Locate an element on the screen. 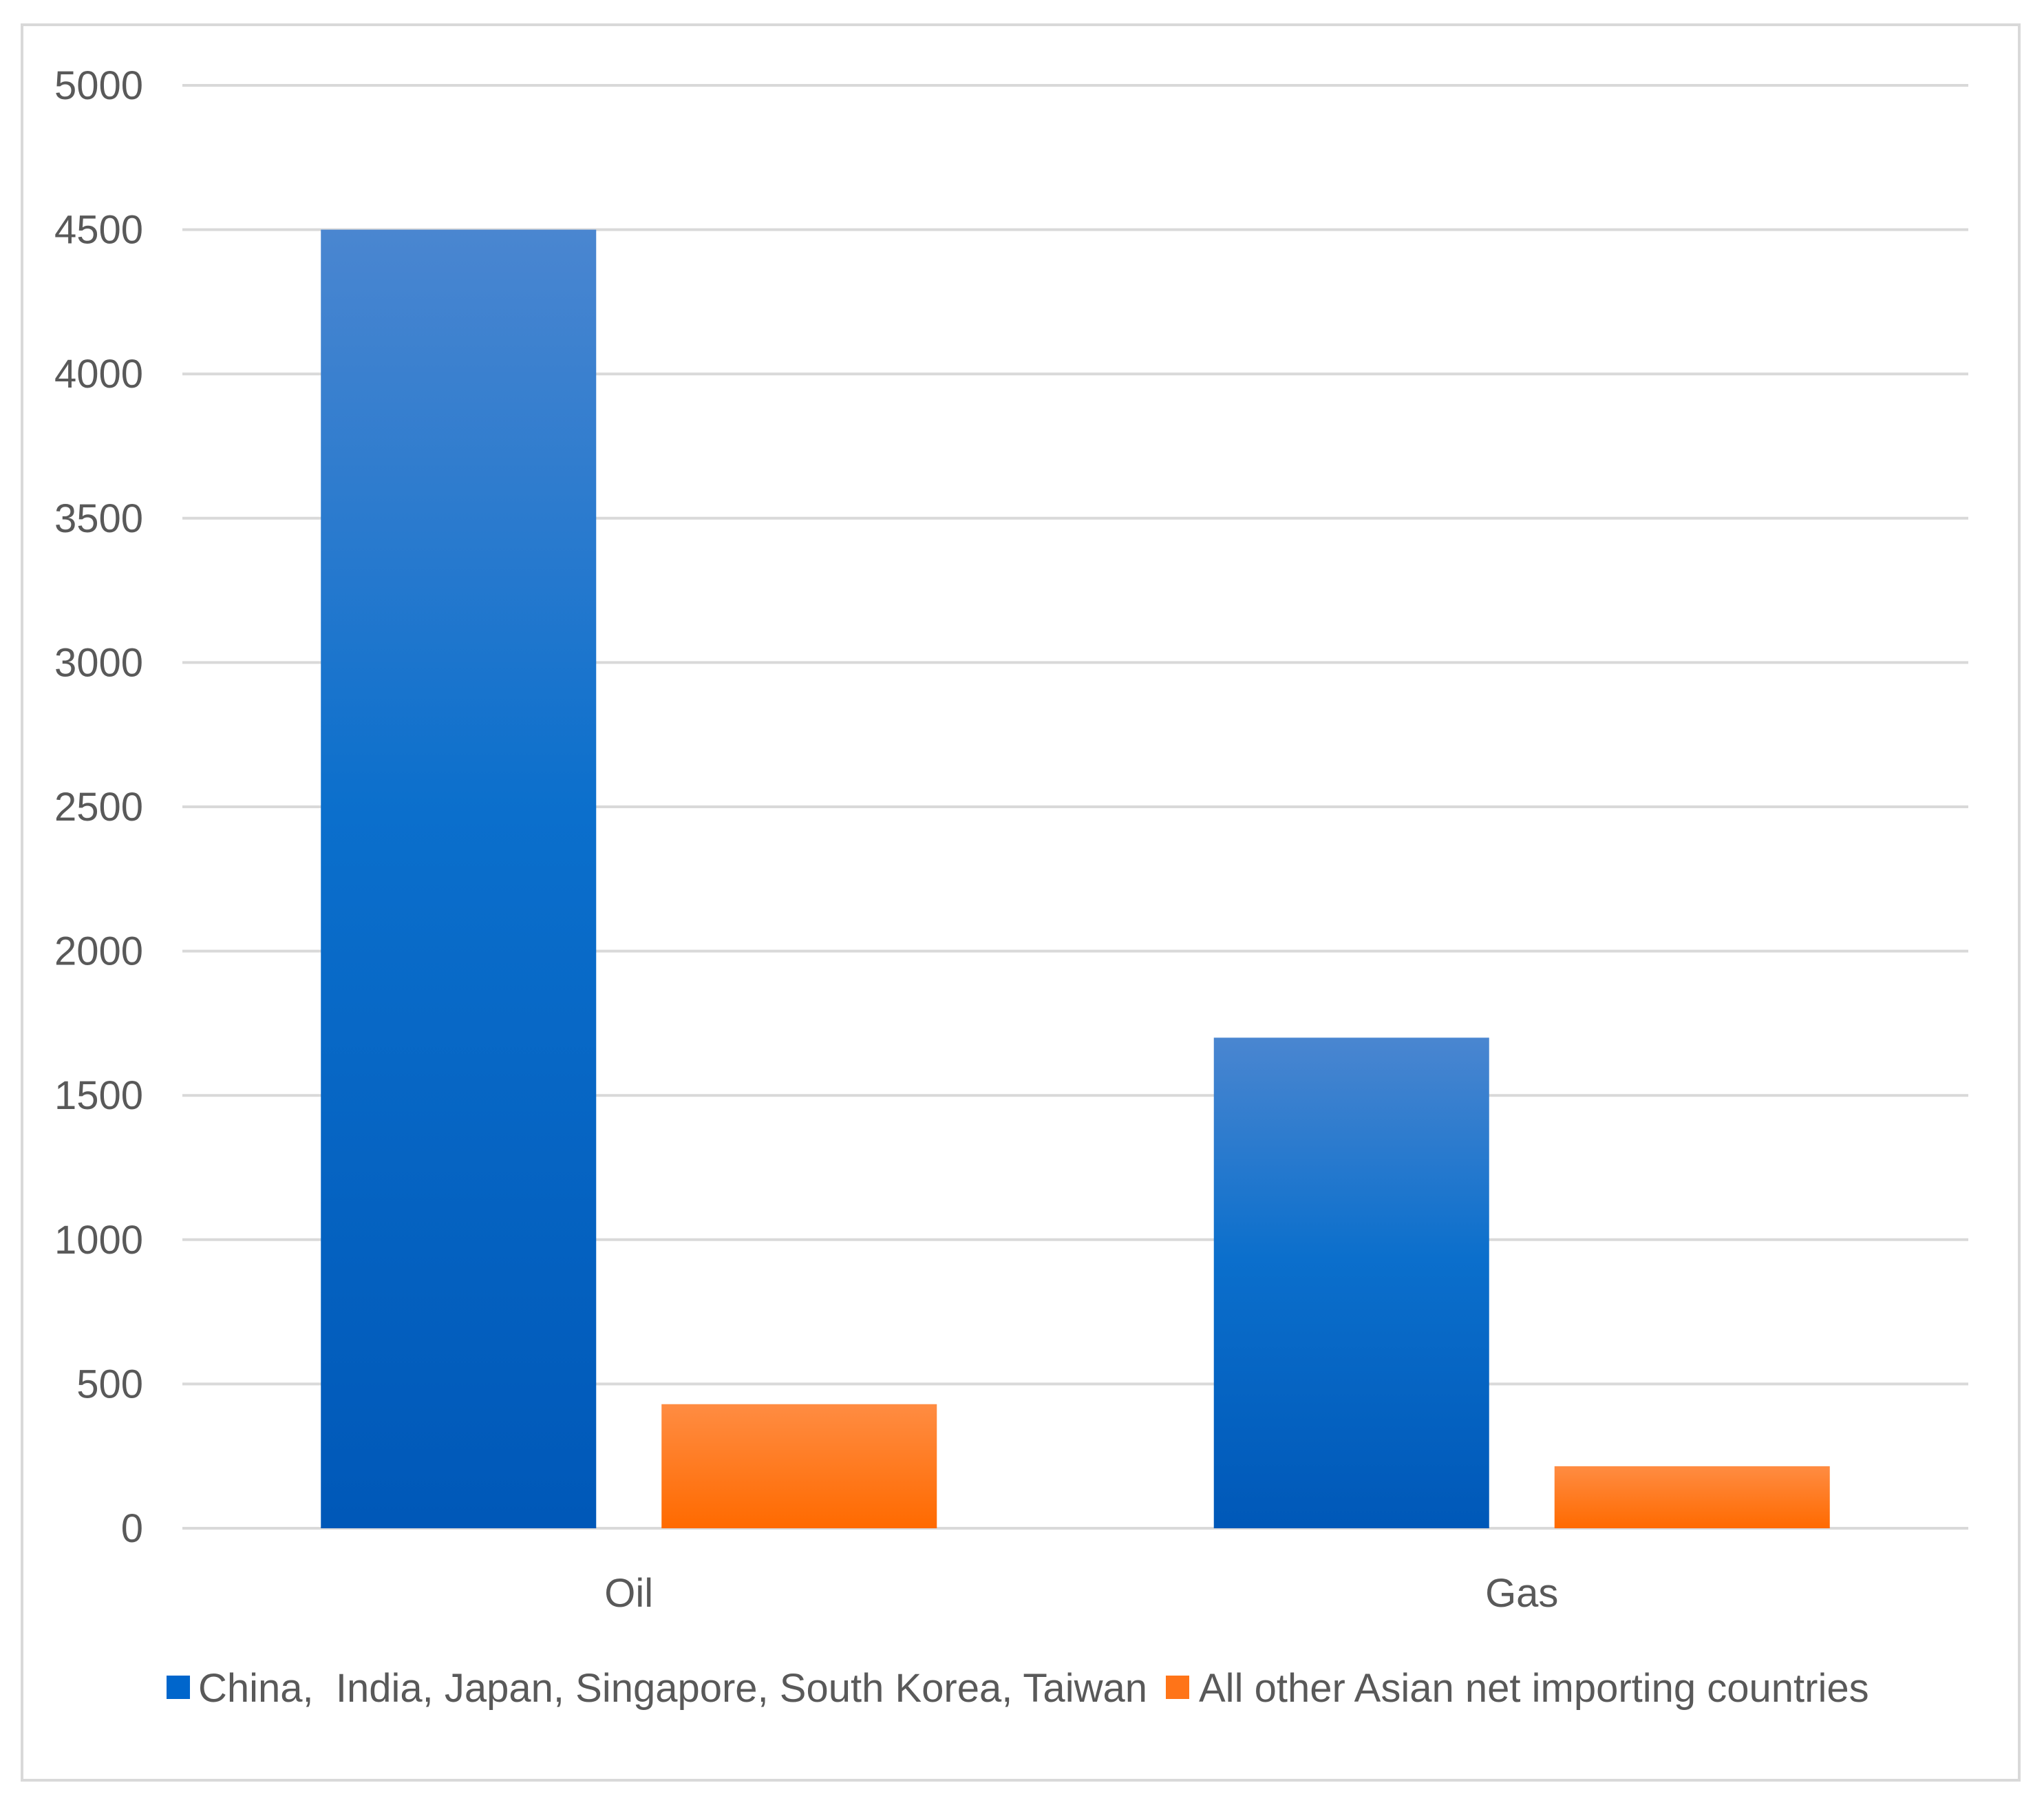  y-tick-label: 5000 is located at coordinates (98, 85).